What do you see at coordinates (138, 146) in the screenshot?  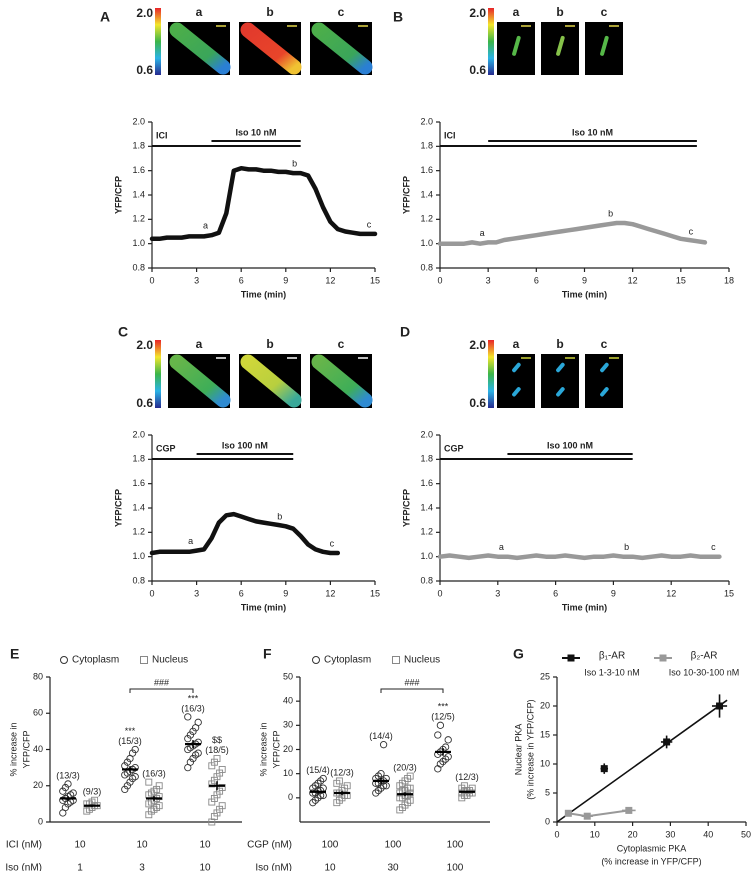 I see `y-tick-label: 1.8` at bounding box center [138, 146].